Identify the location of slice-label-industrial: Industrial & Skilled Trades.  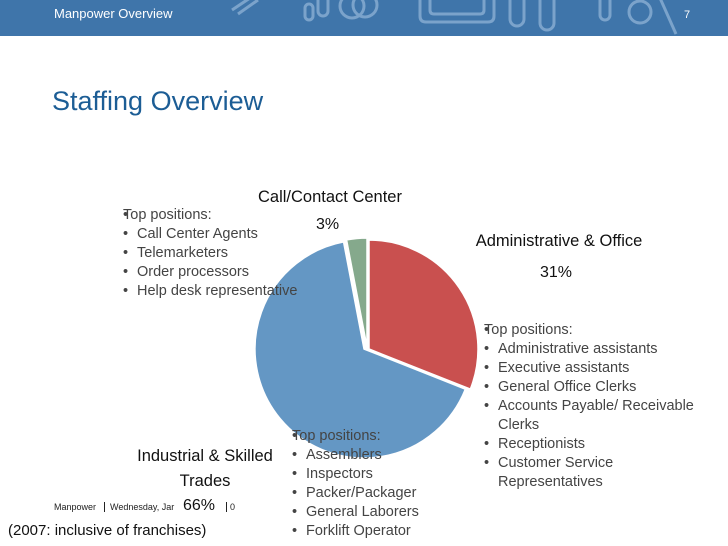
(205, 468).